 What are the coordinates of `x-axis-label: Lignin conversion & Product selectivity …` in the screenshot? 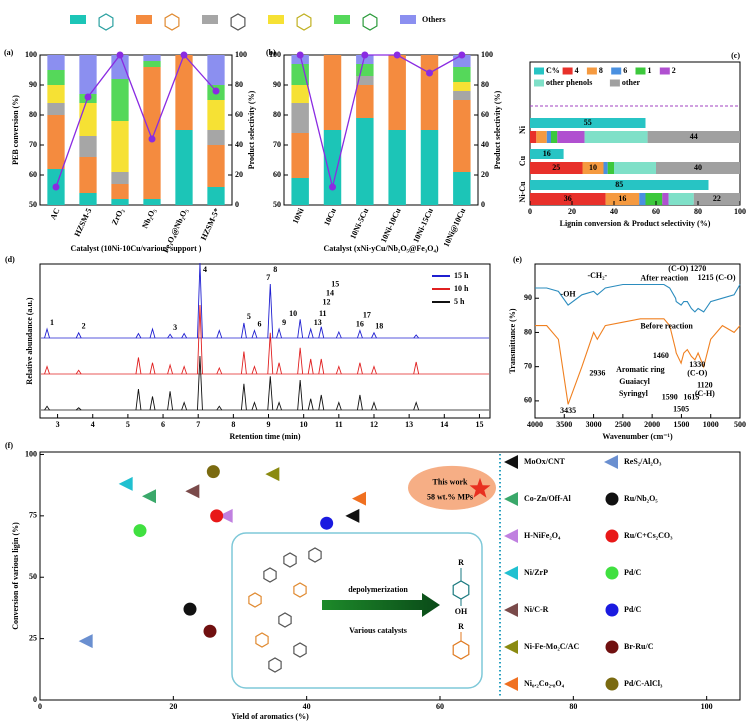 It's located at (635, 223).